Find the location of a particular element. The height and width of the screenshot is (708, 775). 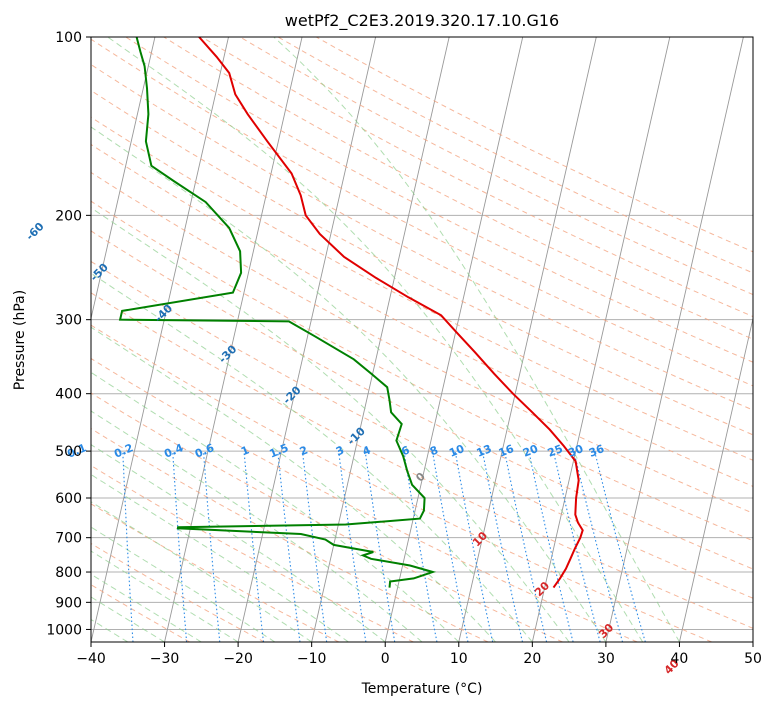

y-tick-label: 400 is located at coordinates (68, 395).